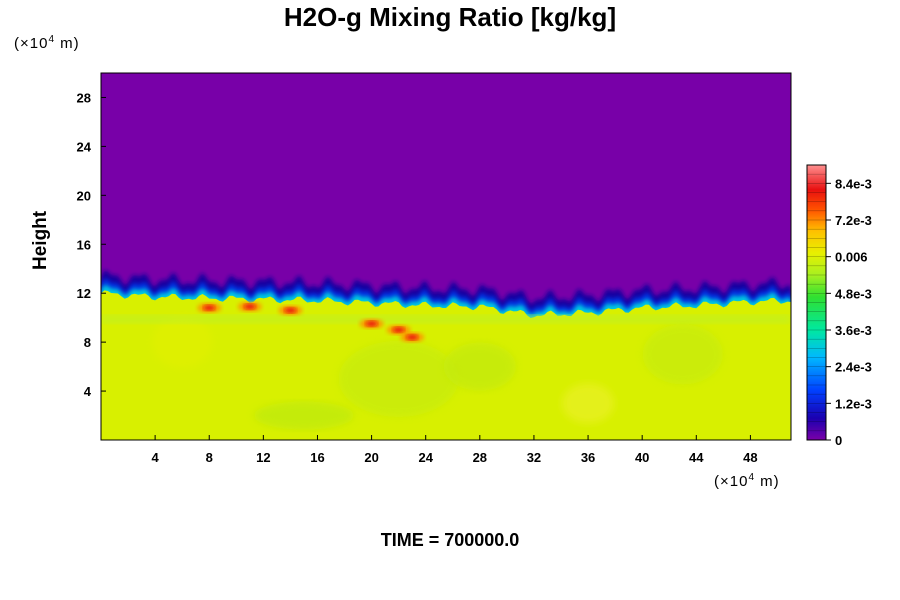 Image resolution: width=900 pixels, height=600 pixels. Describe the element at coordinates (838, 440) in the screenshot. I see `colorbar-tick-label: 0` at that location.